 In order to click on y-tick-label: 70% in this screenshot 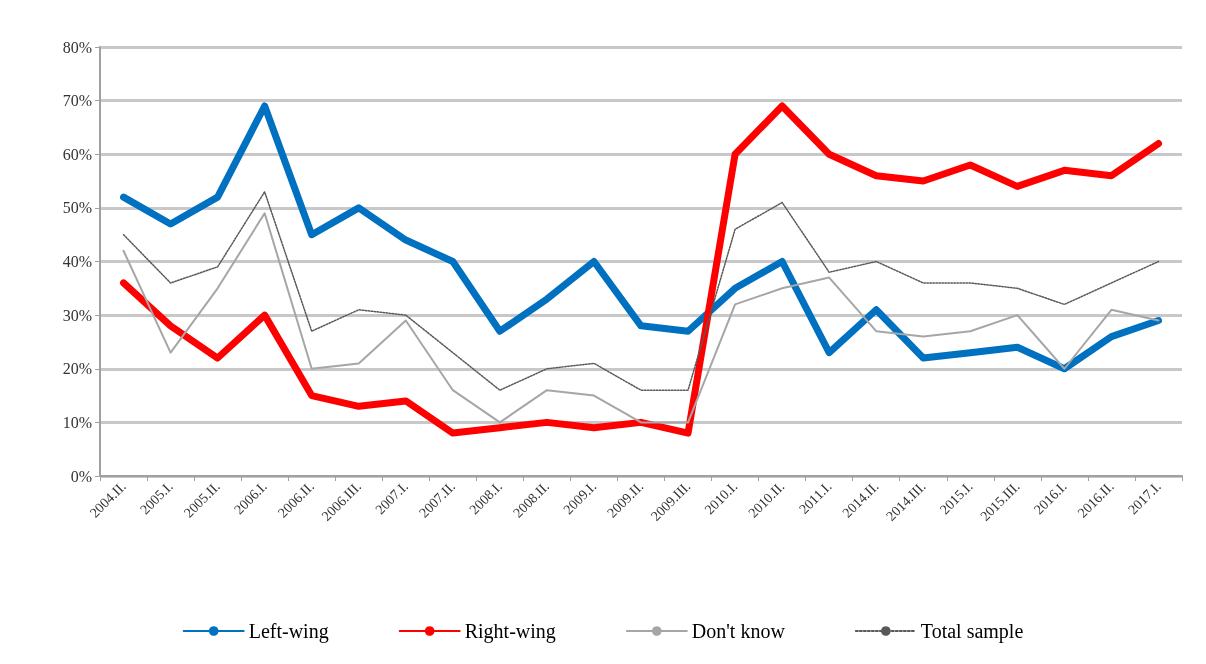, I will do `click(77, 101)`.